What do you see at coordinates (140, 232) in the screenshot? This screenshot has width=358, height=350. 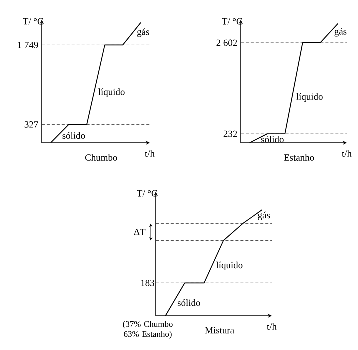 I see `text: ΔT` at bounding box center [140, 232].